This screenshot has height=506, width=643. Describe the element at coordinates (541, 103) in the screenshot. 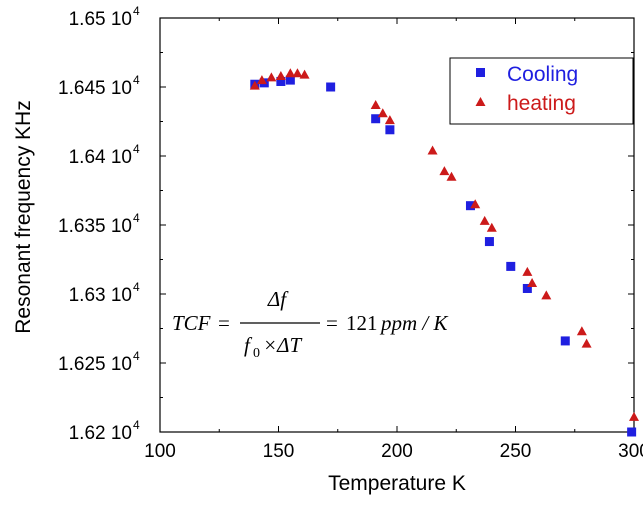

I see `legend-label-heating: heating` at that location.